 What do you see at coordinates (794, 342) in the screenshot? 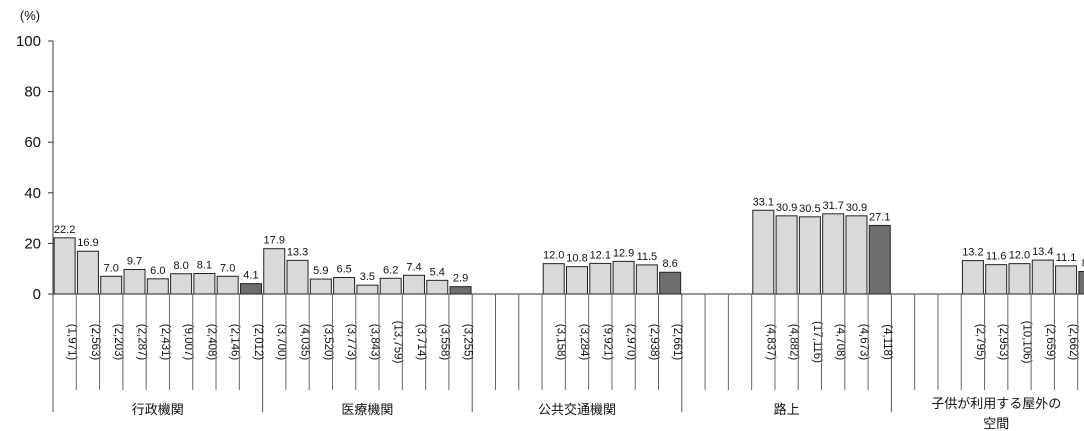
I see `sample-count-label: (4,882)` at bounding box center [794, 342].